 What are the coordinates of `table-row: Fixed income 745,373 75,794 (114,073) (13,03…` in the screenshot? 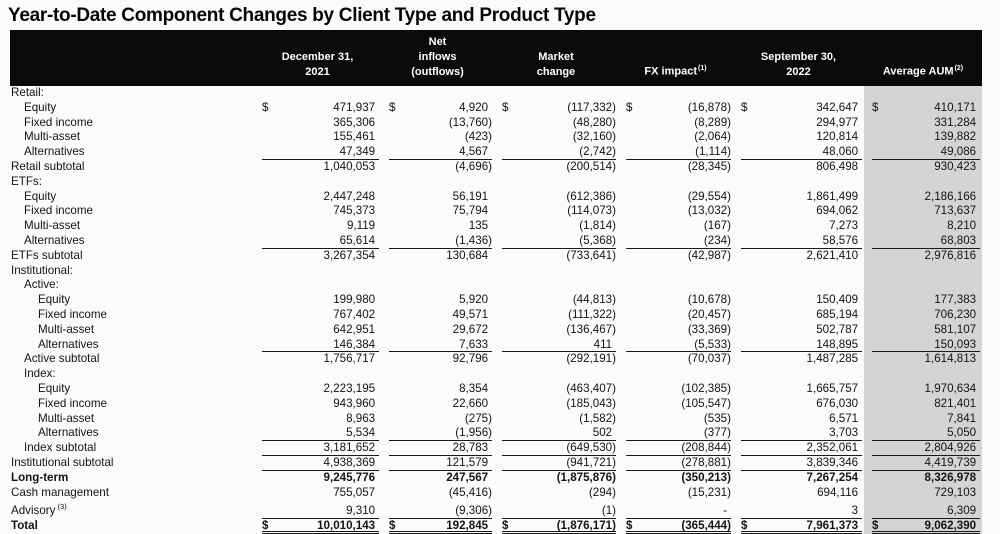 It's located at (496, 212).